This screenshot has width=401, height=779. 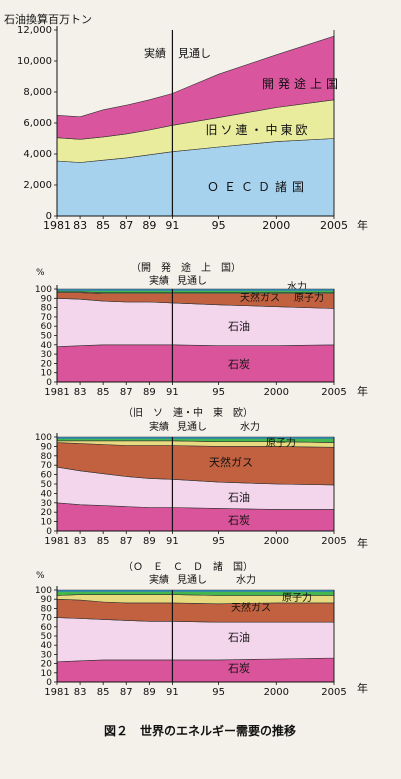 I want to click on ytick-label-3-2: 20, so click(x=47, y=513).